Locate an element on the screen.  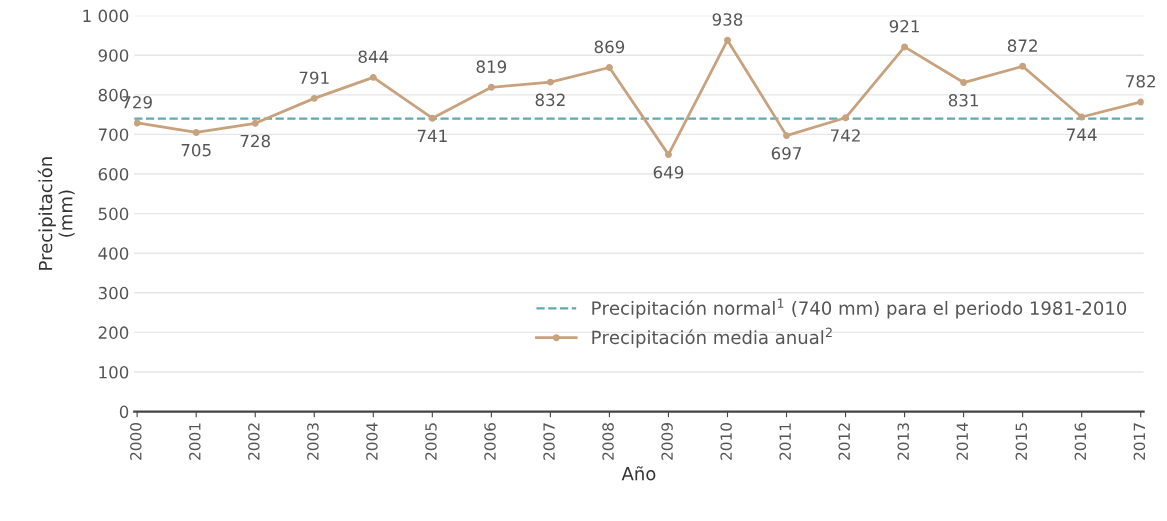
x-tick-label: 2005 is located at coordinates (431, 441).